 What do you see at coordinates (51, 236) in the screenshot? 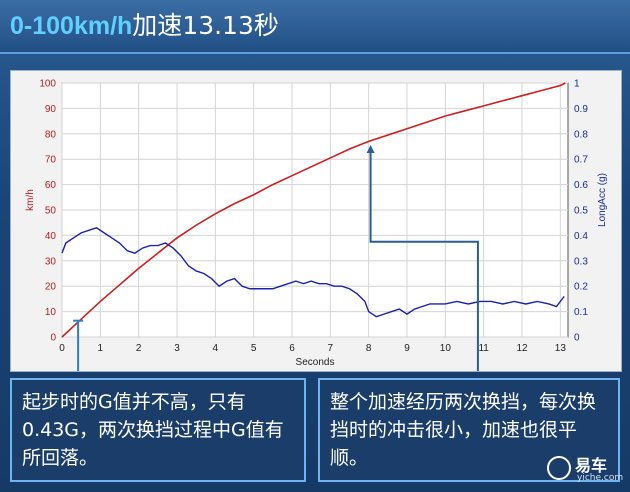
I see `y-tick-label: 40` at bounding box center [51, 236].